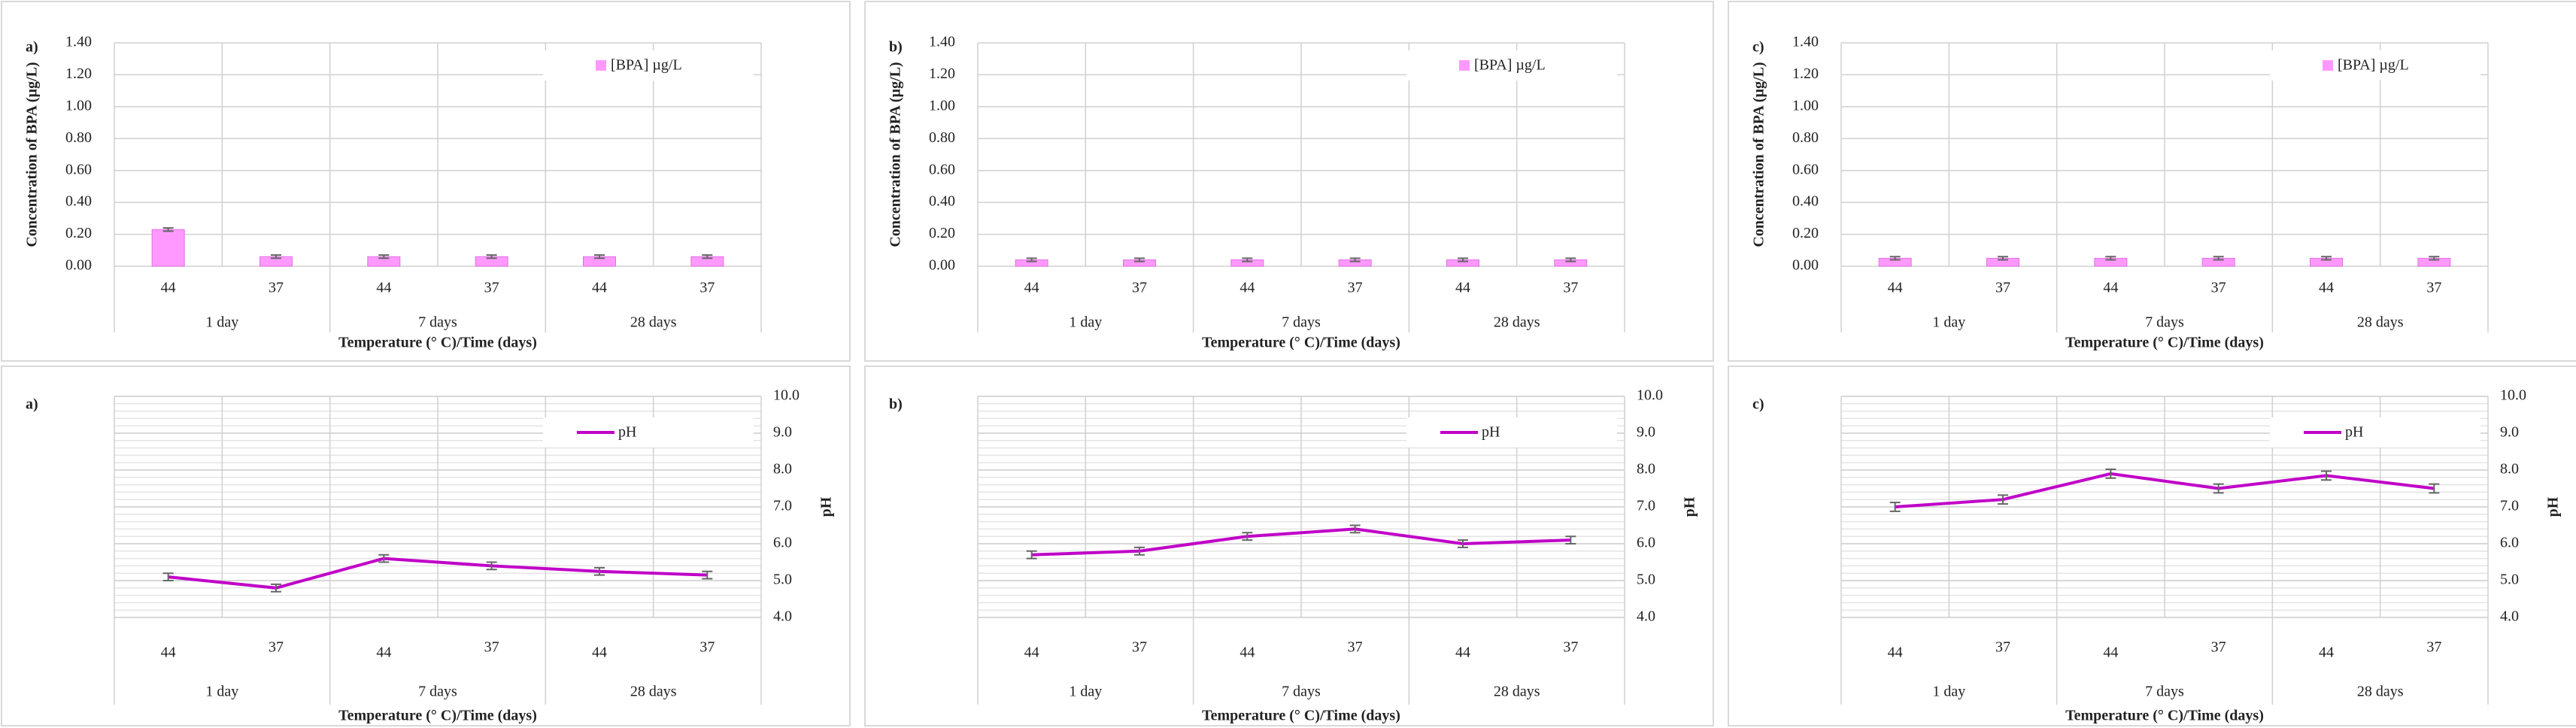 Image resolution: width=2576 pixels, height=728 pixels. I want to click on y-tick-label: 0.00, so click(1805, 265).